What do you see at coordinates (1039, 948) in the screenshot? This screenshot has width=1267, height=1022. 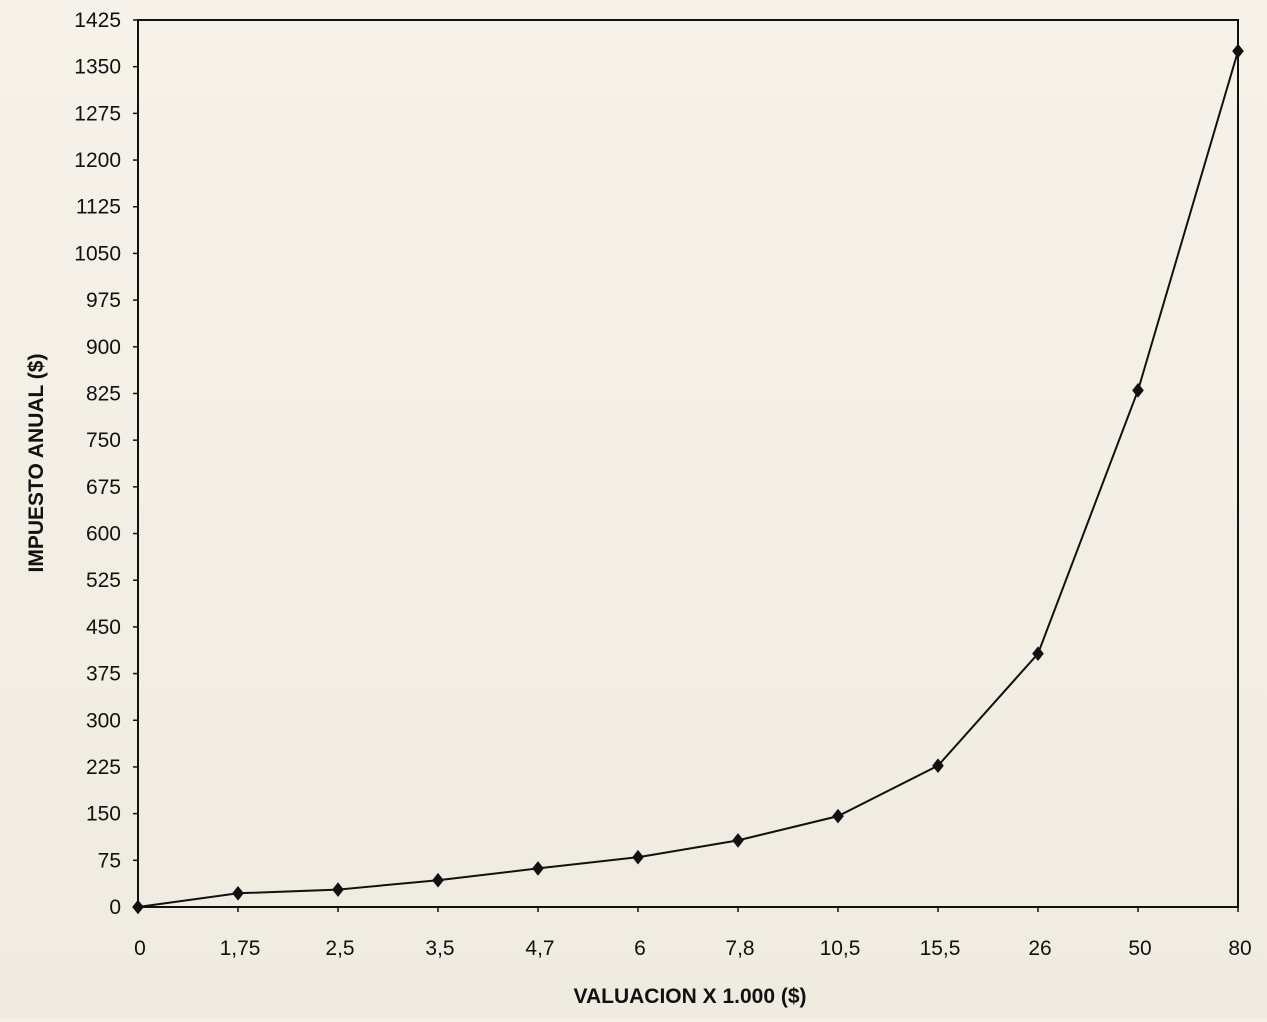 I see `x-tick-label: 26` at bounding box center [1039, 948].